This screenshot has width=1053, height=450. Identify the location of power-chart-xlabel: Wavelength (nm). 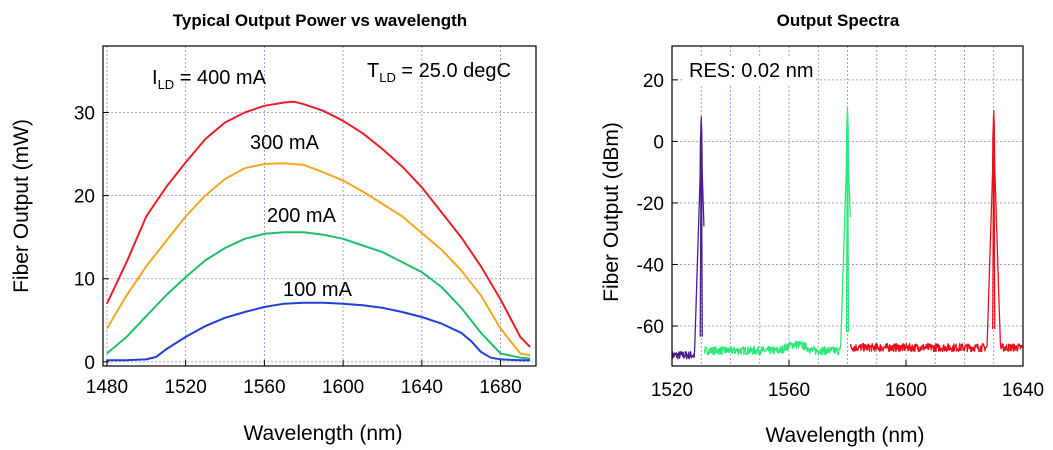
(322, 433).